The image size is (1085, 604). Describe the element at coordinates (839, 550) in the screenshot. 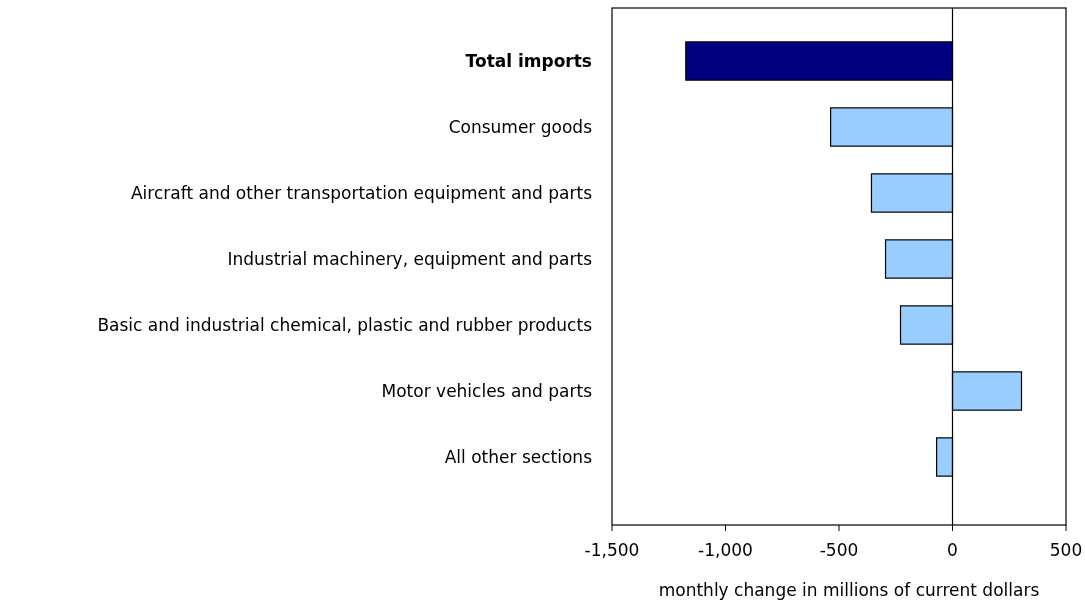

I see `x-tick-label: -500` at that location.